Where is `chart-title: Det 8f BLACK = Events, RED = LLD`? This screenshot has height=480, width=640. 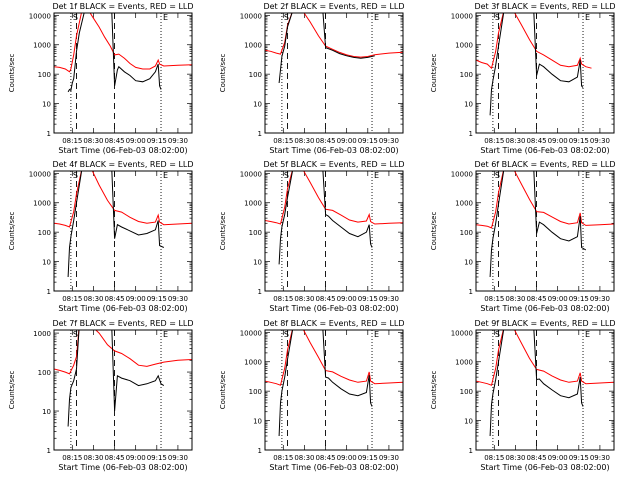 chart-title: Det 8f BLACK = Events, RED = LLD is located at coordinates (333, 323).